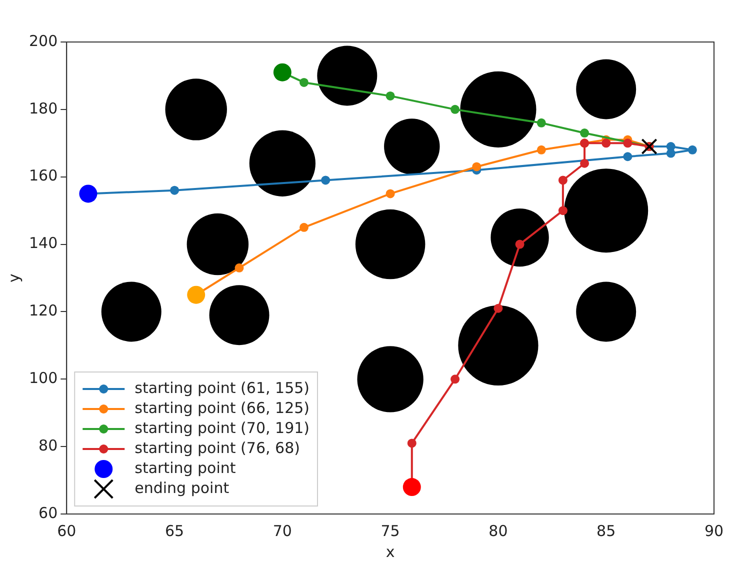  What do you see at coordinates (222, 407) in the screenshot?
I see `legend-label: starting point (66, 125)` at bounding box center [222, 407].